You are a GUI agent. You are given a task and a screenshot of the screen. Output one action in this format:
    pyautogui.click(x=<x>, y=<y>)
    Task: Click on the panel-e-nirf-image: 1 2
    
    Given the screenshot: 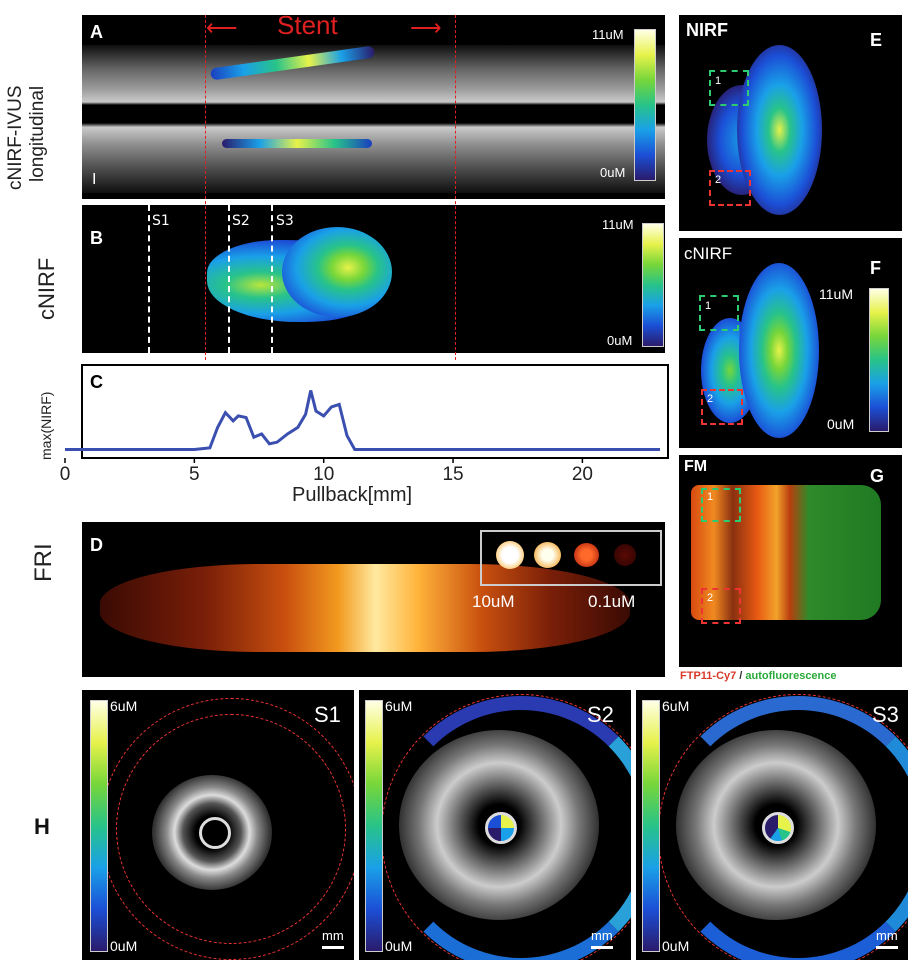 What is the action you would take?
    pyautogui.click(x=790, y=123)
    